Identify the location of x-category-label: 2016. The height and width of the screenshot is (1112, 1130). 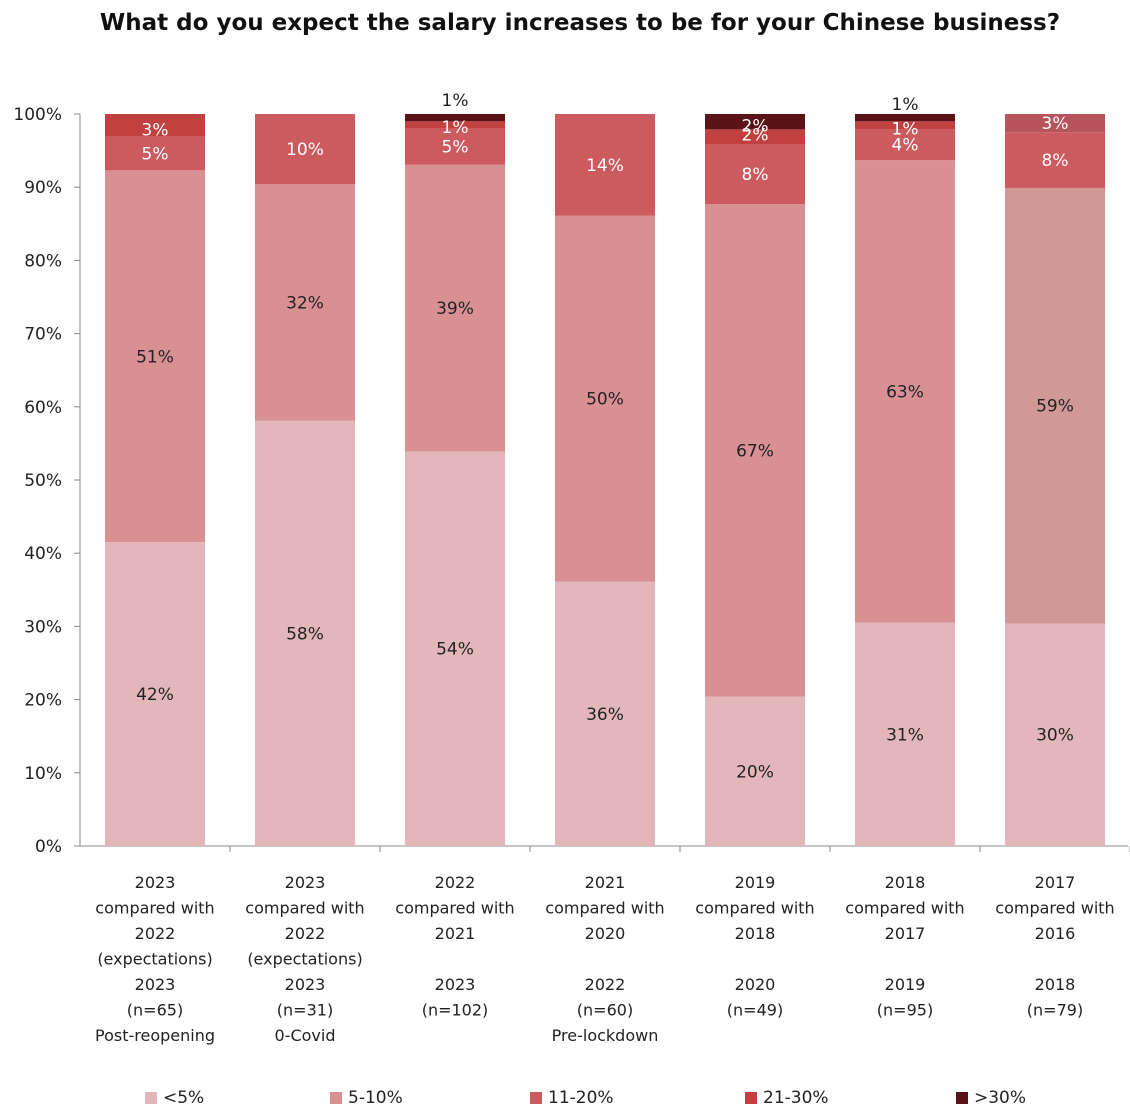
(1055, 933).